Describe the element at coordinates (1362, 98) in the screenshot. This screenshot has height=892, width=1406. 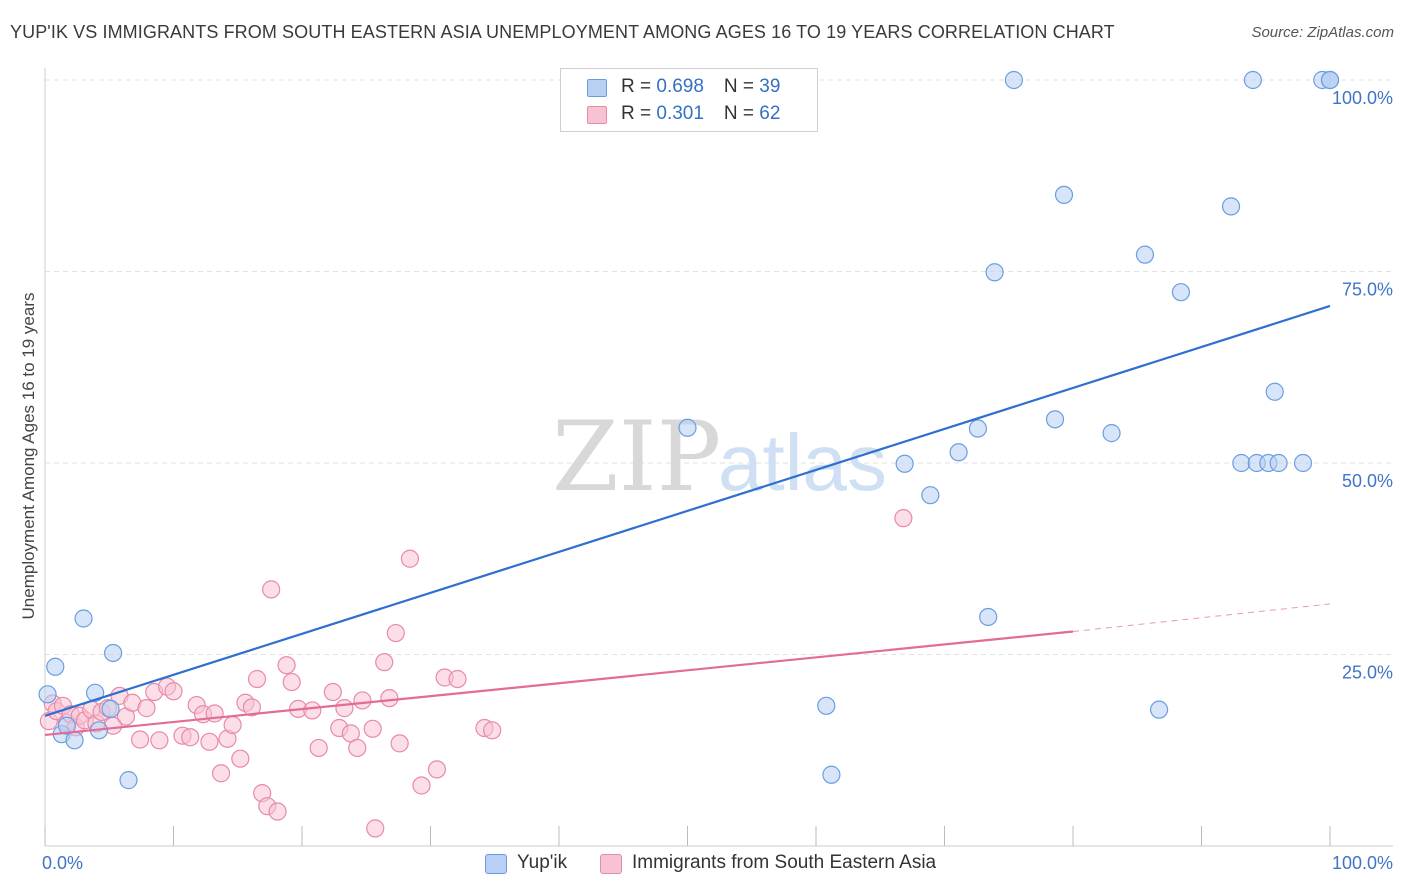
I see `y-tick-label: 100.0%` at that location.